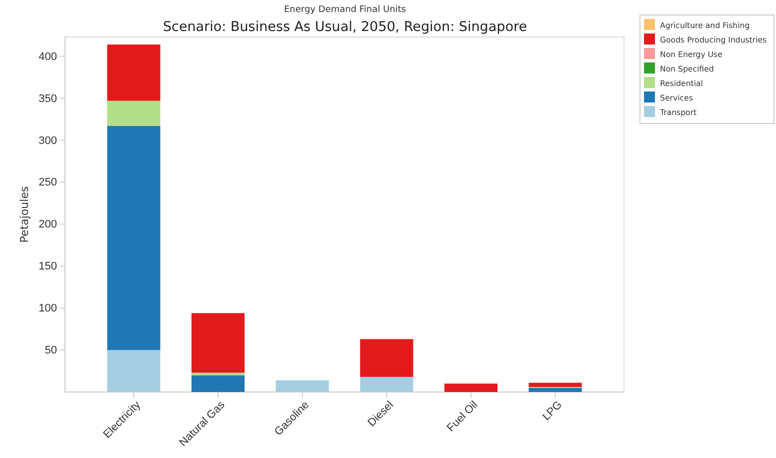 This screenshot has height=458, width=776. I want to click on y-tick-label: 100, so click(47, 308).